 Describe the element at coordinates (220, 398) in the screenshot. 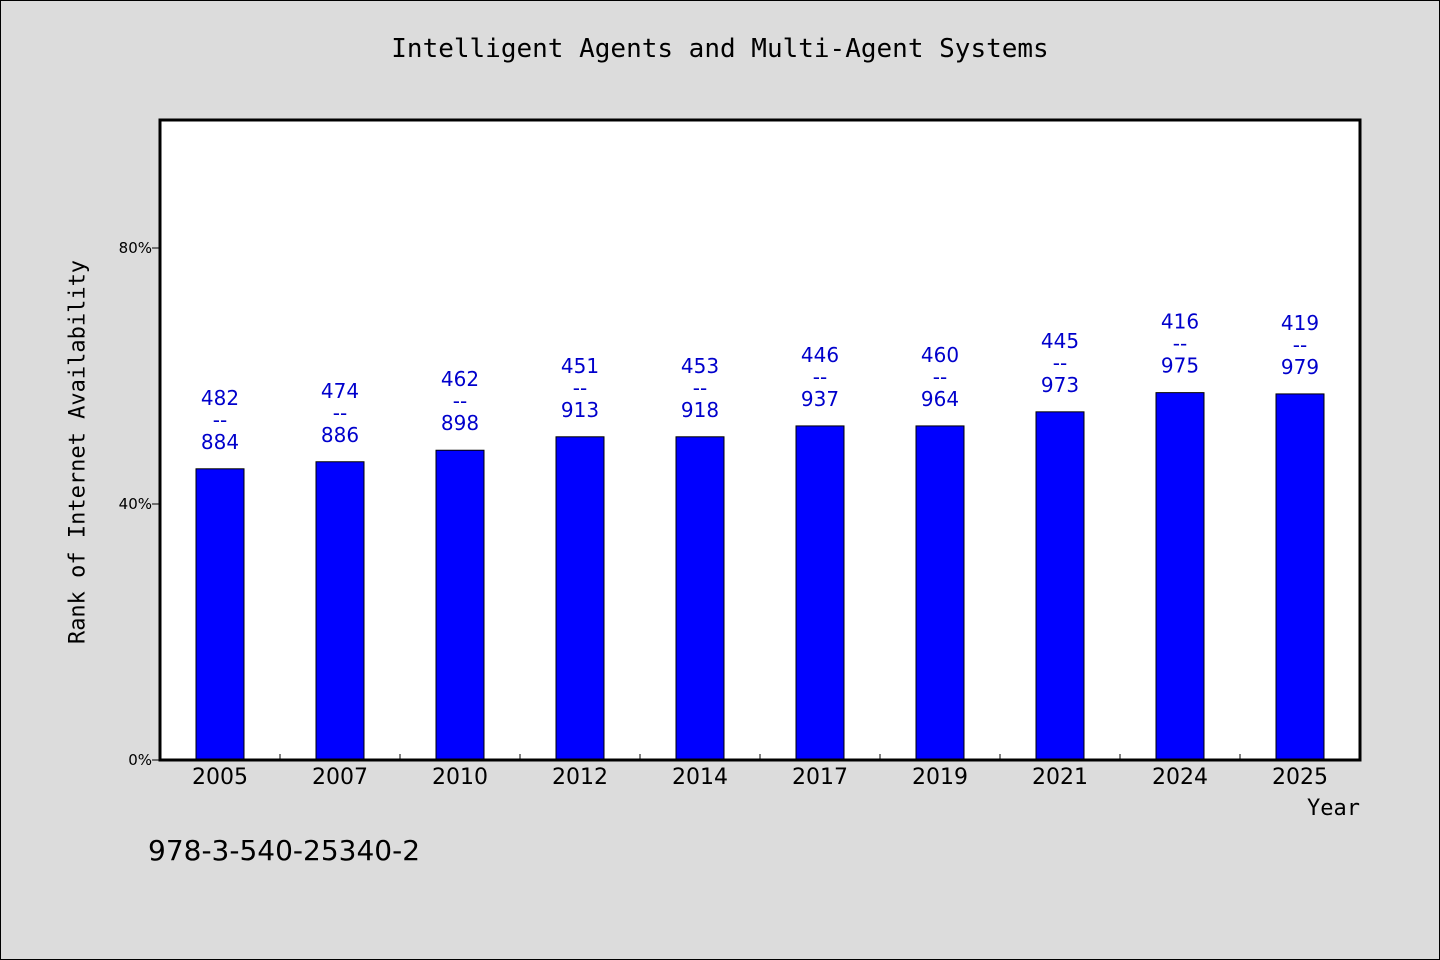

I see `data-label-top: 482` at that location.